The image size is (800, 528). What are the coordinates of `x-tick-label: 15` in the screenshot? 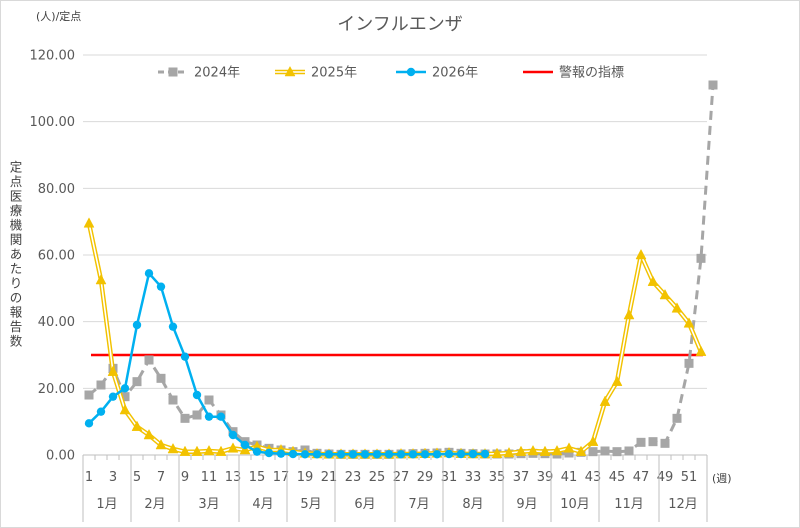 It's located at (257, 477).